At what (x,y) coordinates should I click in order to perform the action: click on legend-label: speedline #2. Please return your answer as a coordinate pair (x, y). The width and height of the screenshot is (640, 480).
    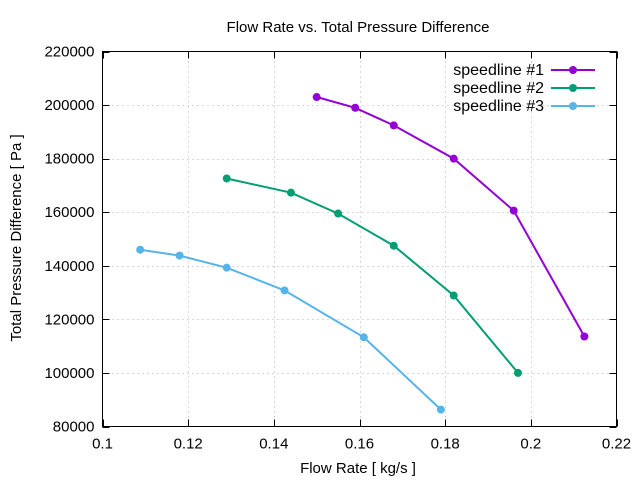
    Looking at the image, I should click on (498, 88).